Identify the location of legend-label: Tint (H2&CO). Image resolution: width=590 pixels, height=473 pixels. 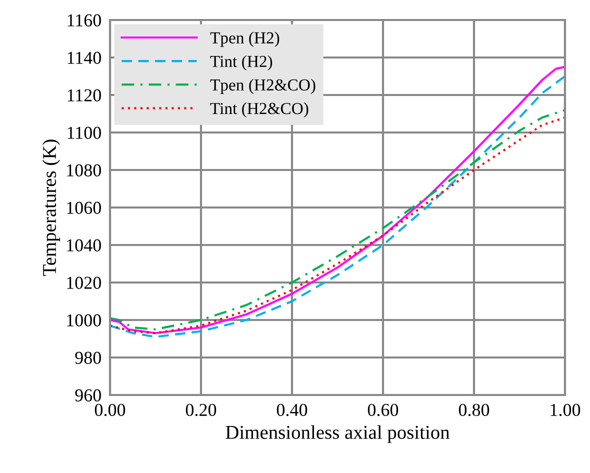
(259, 110).